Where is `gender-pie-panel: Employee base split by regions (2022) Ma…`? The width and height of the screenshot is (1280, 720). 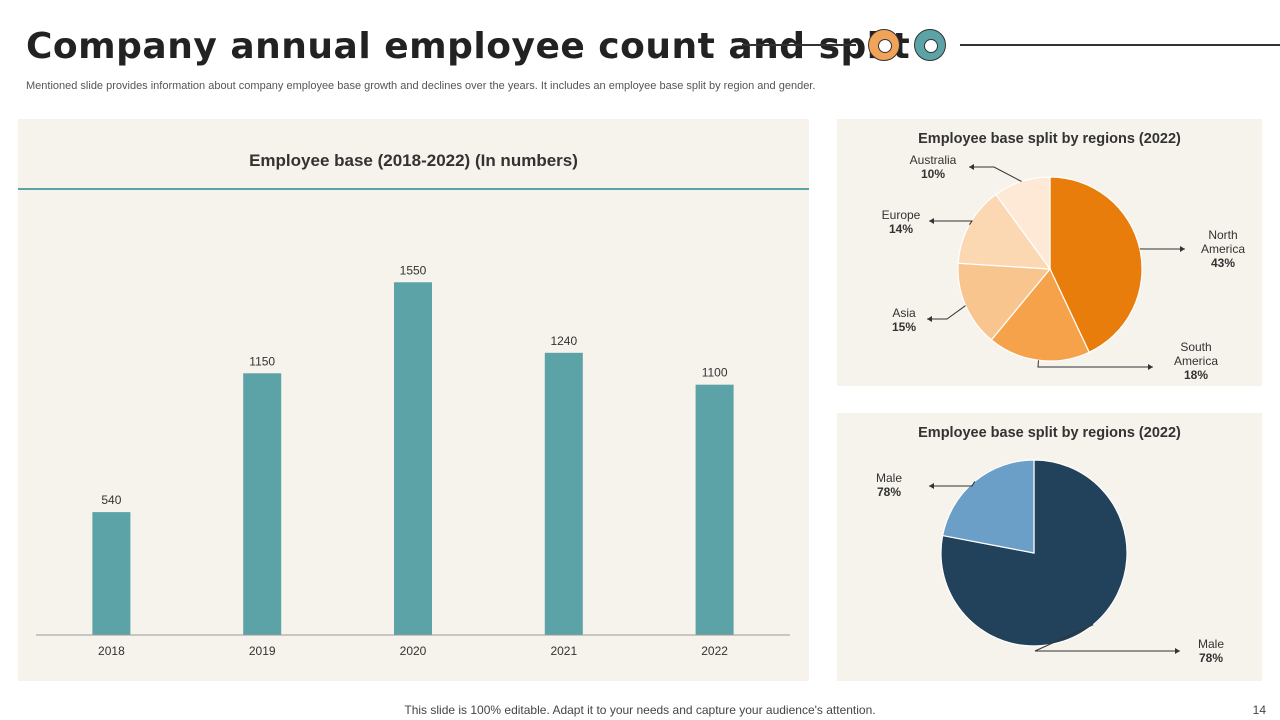
gender-pie-panel: Employee base split by regions (2022) Ma… is located at coordinates (1049, 547).